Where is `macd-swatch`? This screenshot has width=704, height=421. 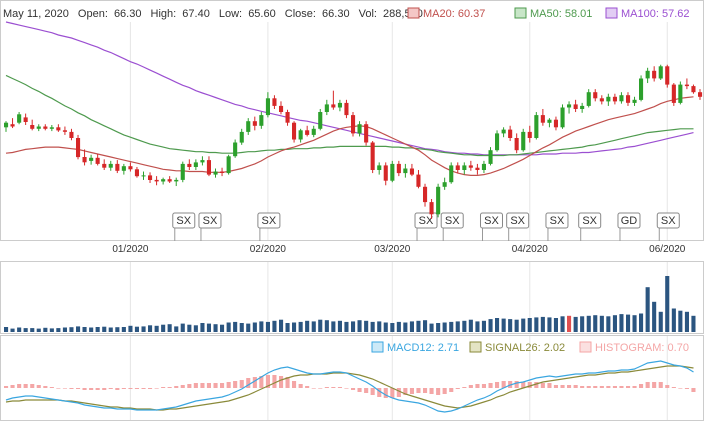 macd-swatch is located at coordinates (377, 347).